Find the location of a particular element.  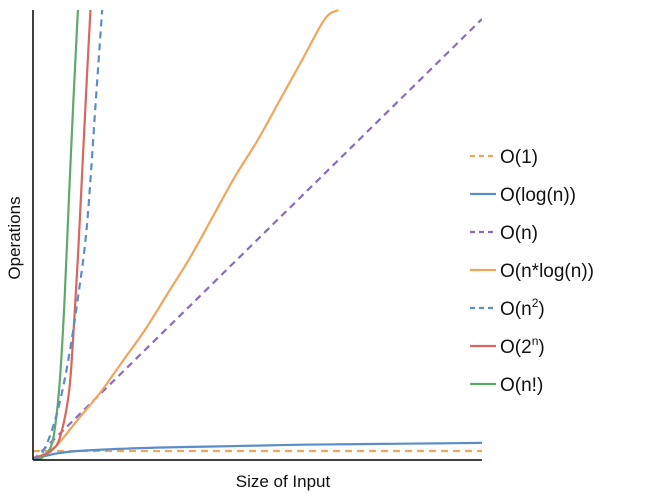

legend-item-ologn: O(log(n)) is located at coordinates (523, 195).